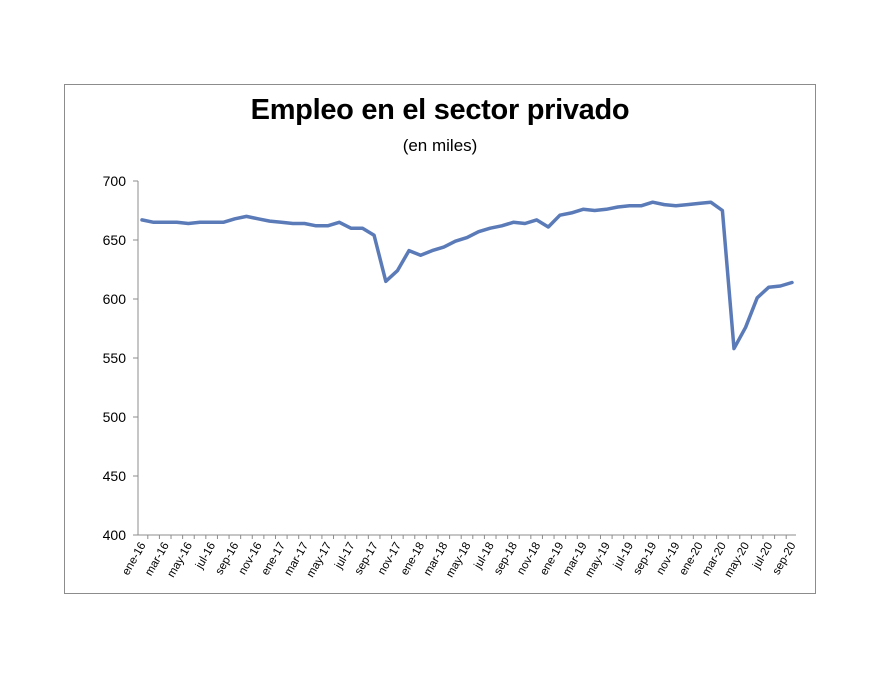 This screenshot has height=680, width=880. What do you see at coordinates (115, 535) in the screenshot?
I see `y-tick-label: 400` at bounding box center [115, 535].